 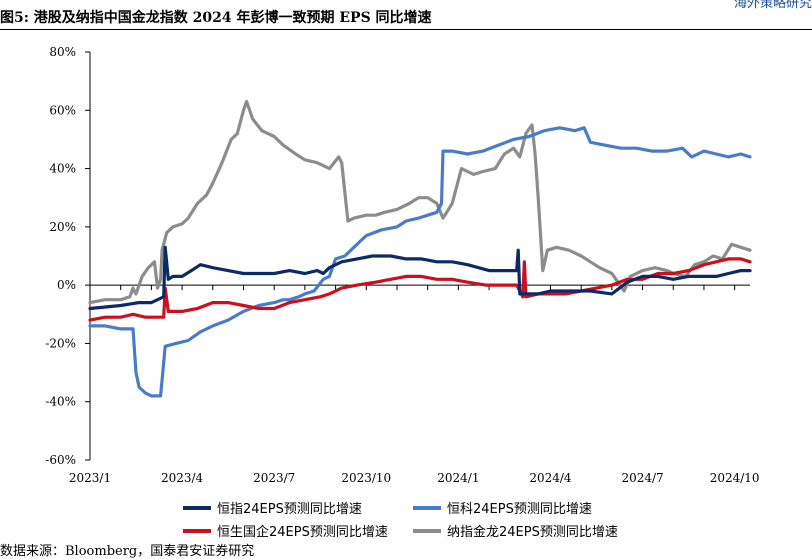 What do you see at coordinates (66, 285) in the screenshot?
I see `y-tick-label: 0%` at bounding box center [66, 285].